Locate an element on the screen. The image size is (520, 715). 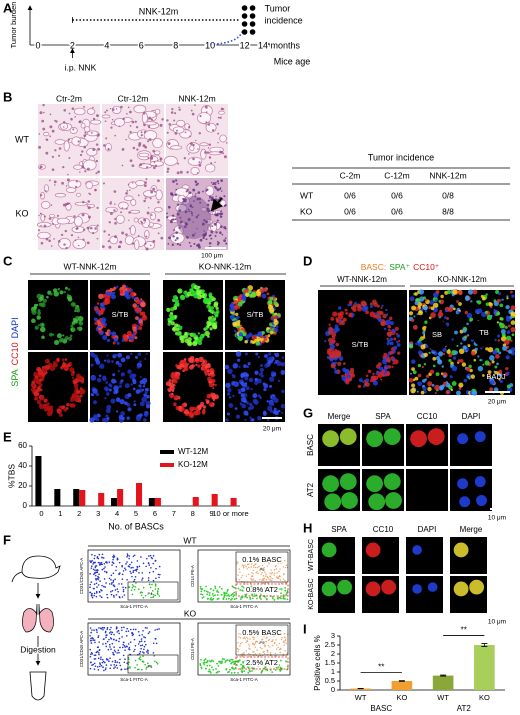
timeline-tick-label: 8 is located at coordinates (175, 45).